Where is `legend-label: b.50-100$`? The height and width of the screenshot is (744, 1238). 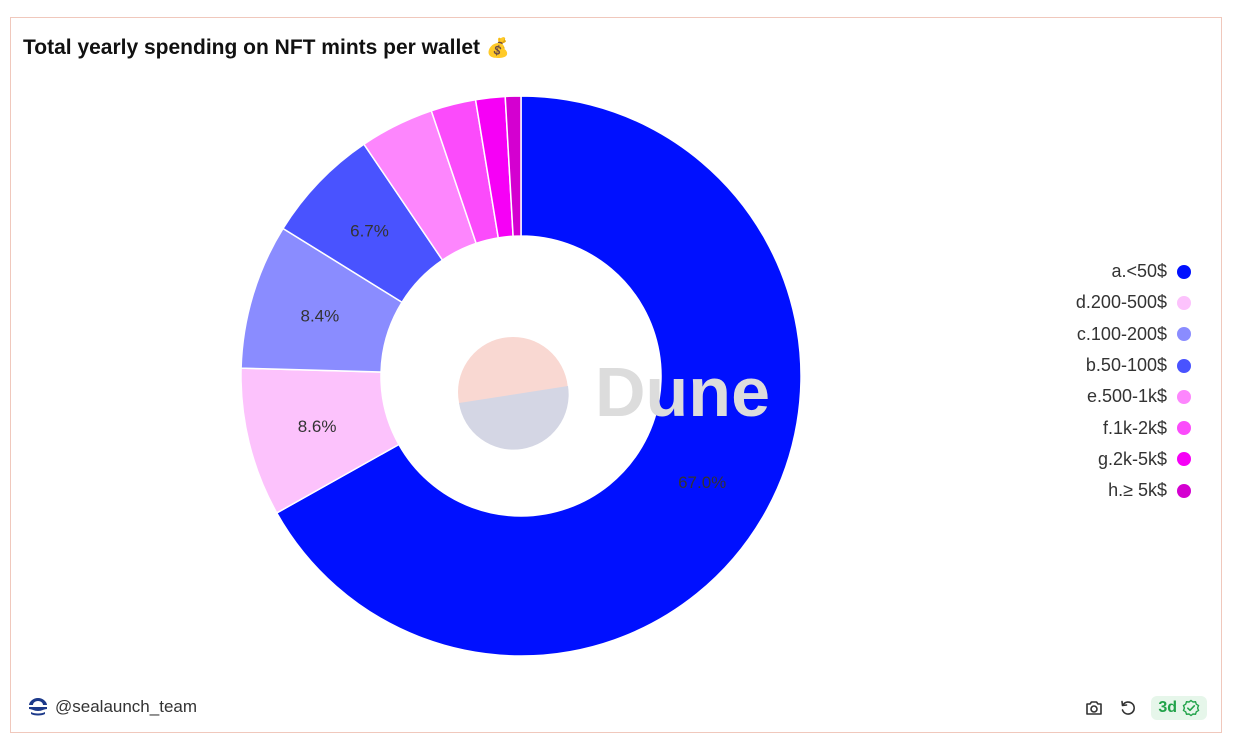
legend-label: b.50-100$ is located at coordinates (1126, 365).